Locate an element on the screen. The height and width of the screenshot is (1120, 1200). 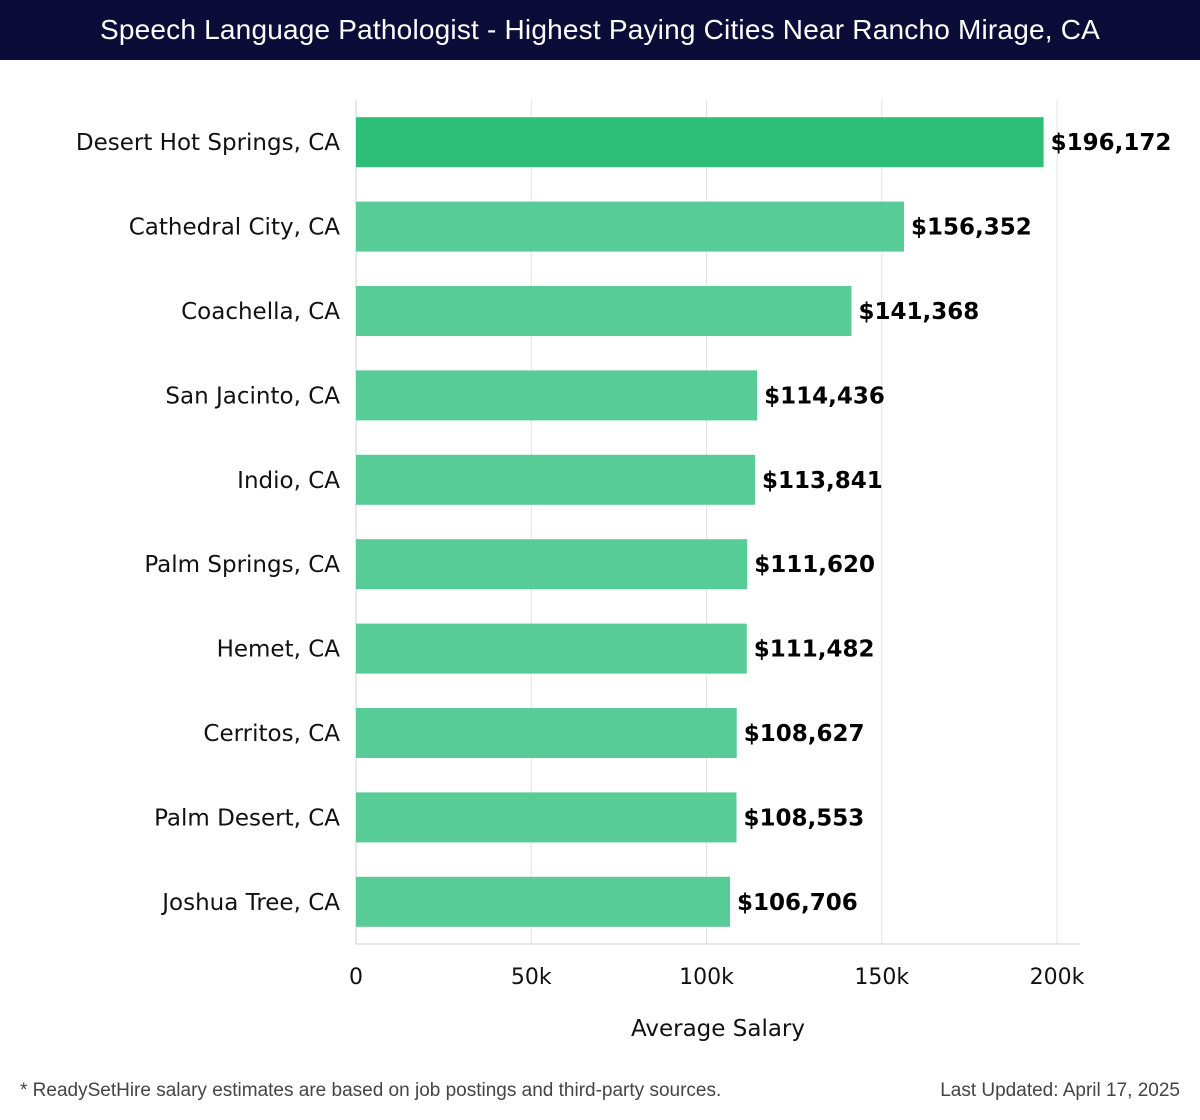
x-axis-ticks: 0 50k 100k 150k 200k is located at coordinates (717, 977).